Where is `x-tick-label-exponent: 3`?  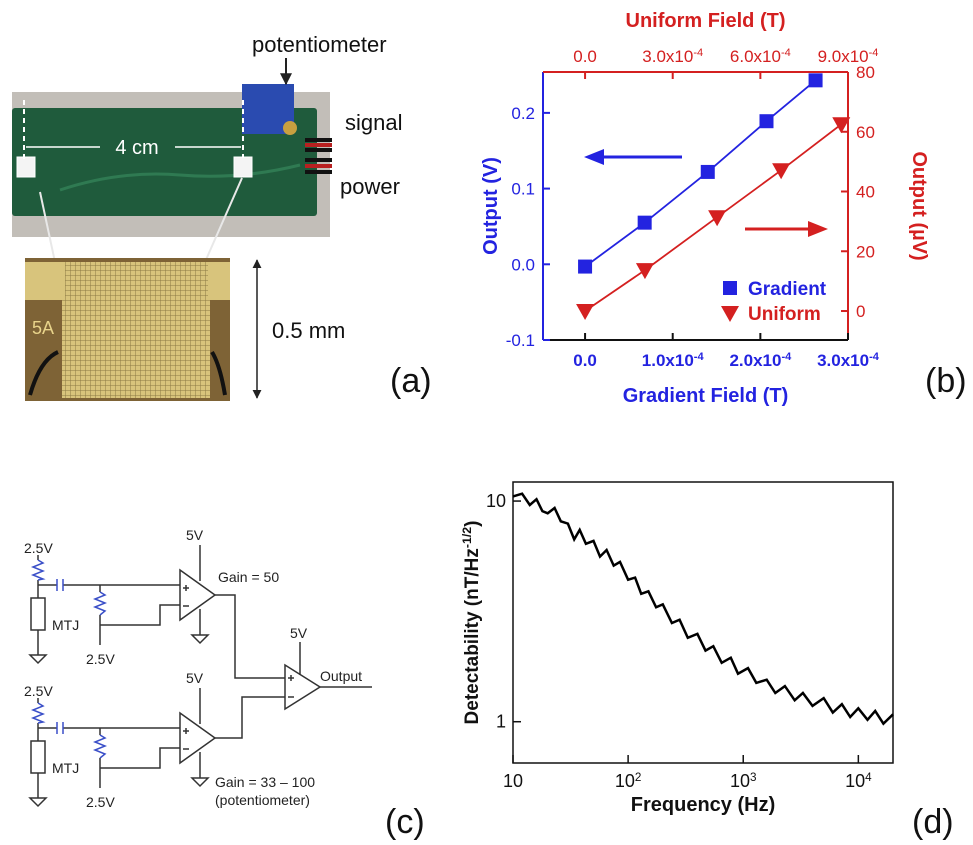 x-tick-label-exponent: 3 is located at coordinates (753, 777).